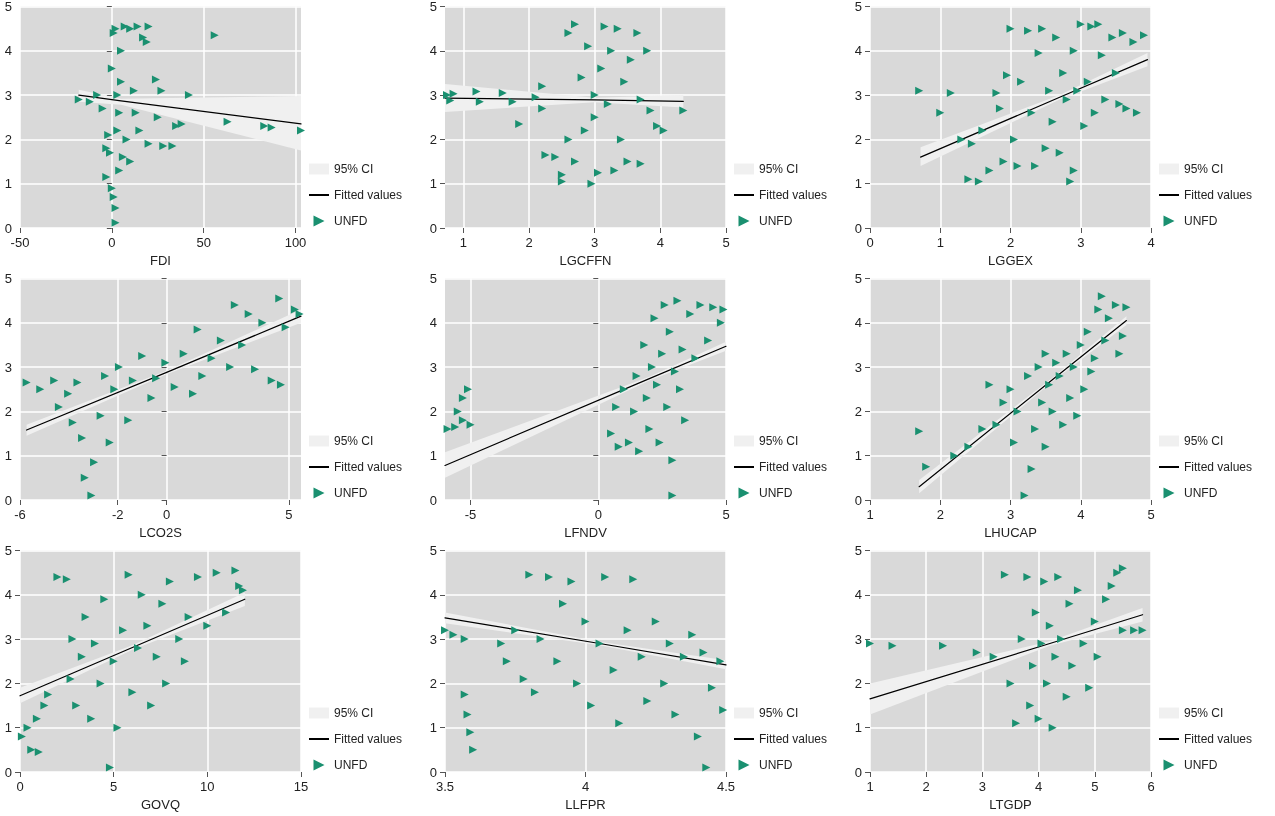 This screenshot has width=1275, height=816. I want to click on x-tick-label: 4, so click(585, 786).